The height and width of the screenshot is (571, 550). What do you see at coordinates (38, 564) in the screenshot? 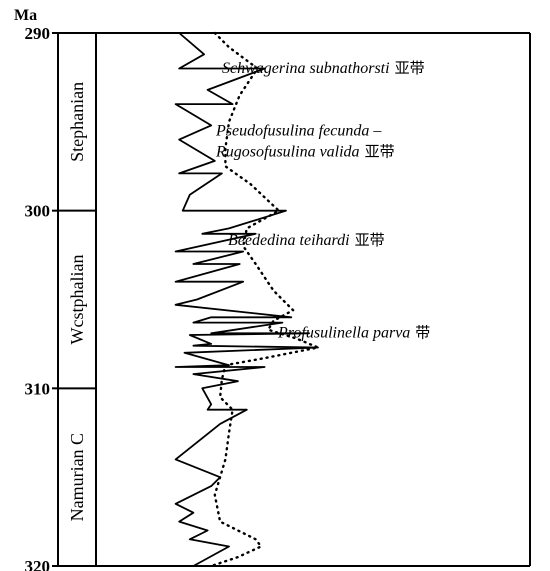
I see `tick-label: 320` at bounding box center [38, 564].